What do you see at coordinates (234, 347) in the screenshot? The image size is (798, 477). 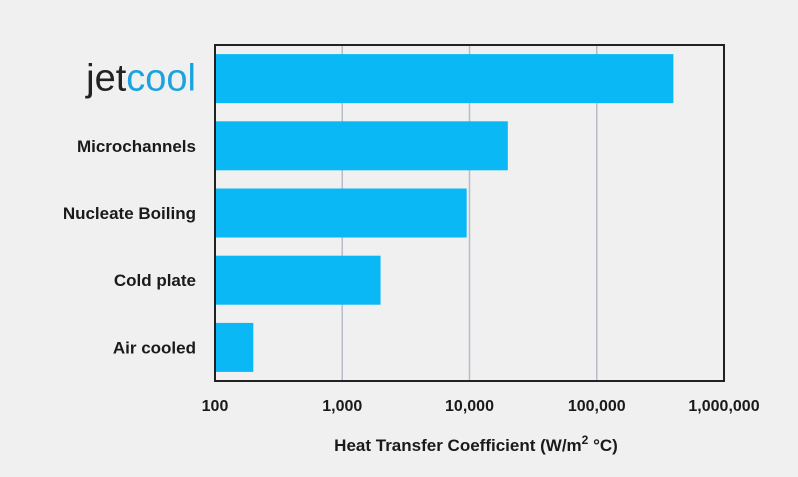 I see `bar-air-cooled` at bounding box center [234, 347].